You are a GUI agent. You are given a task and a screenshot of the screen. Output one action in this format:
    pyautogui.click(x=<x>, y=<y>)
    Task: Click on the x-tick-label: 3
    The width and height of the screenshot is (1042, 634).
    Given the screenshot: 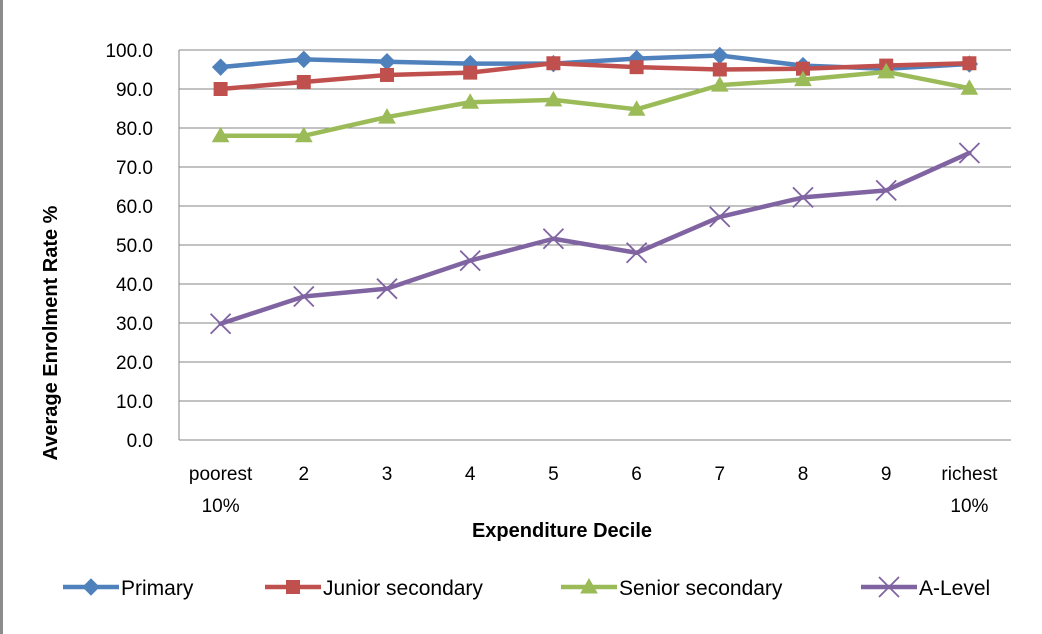 What is the action you would take?
    pyautogui.click(x=387, y=474)
    